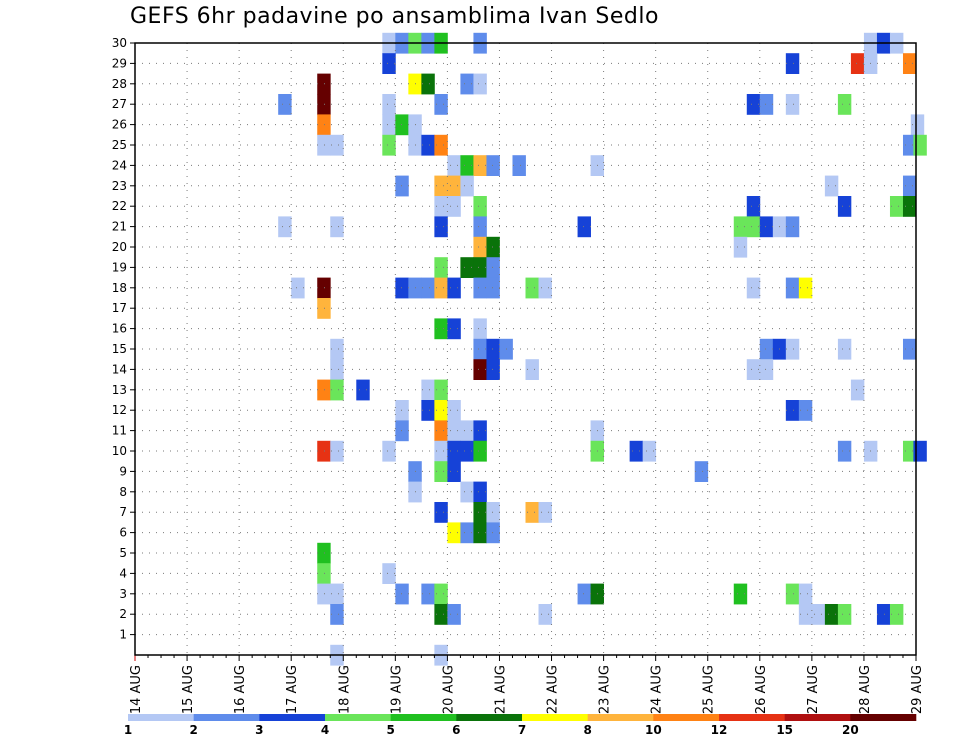 This screenshot has width=960, height=742. I want to click on y-tick-label: 29, so click(119, 63).